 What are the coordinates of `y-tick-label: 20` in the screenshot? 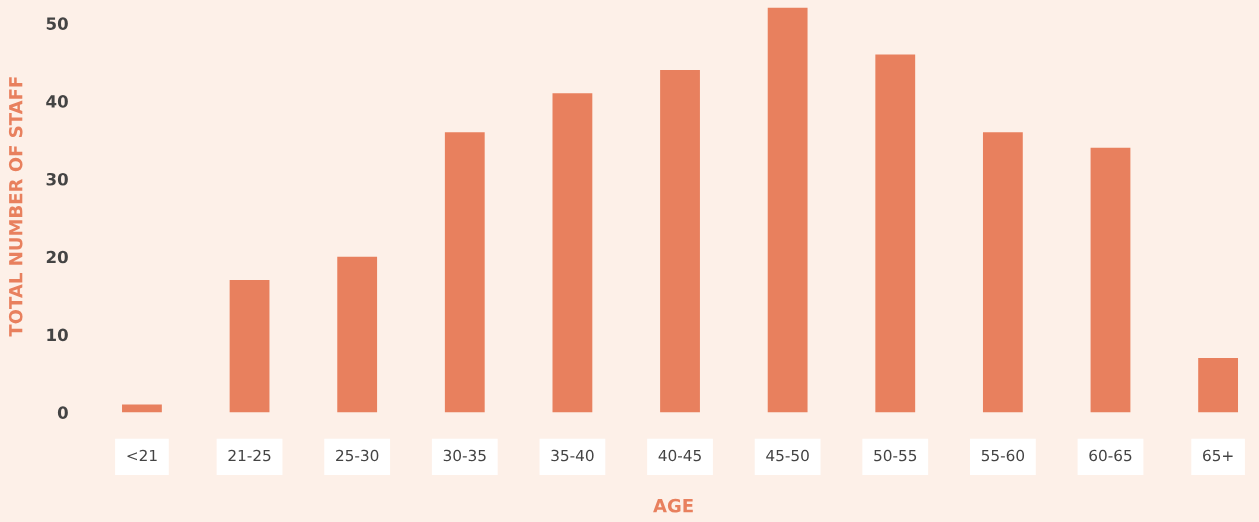 It's located at (57, 257).